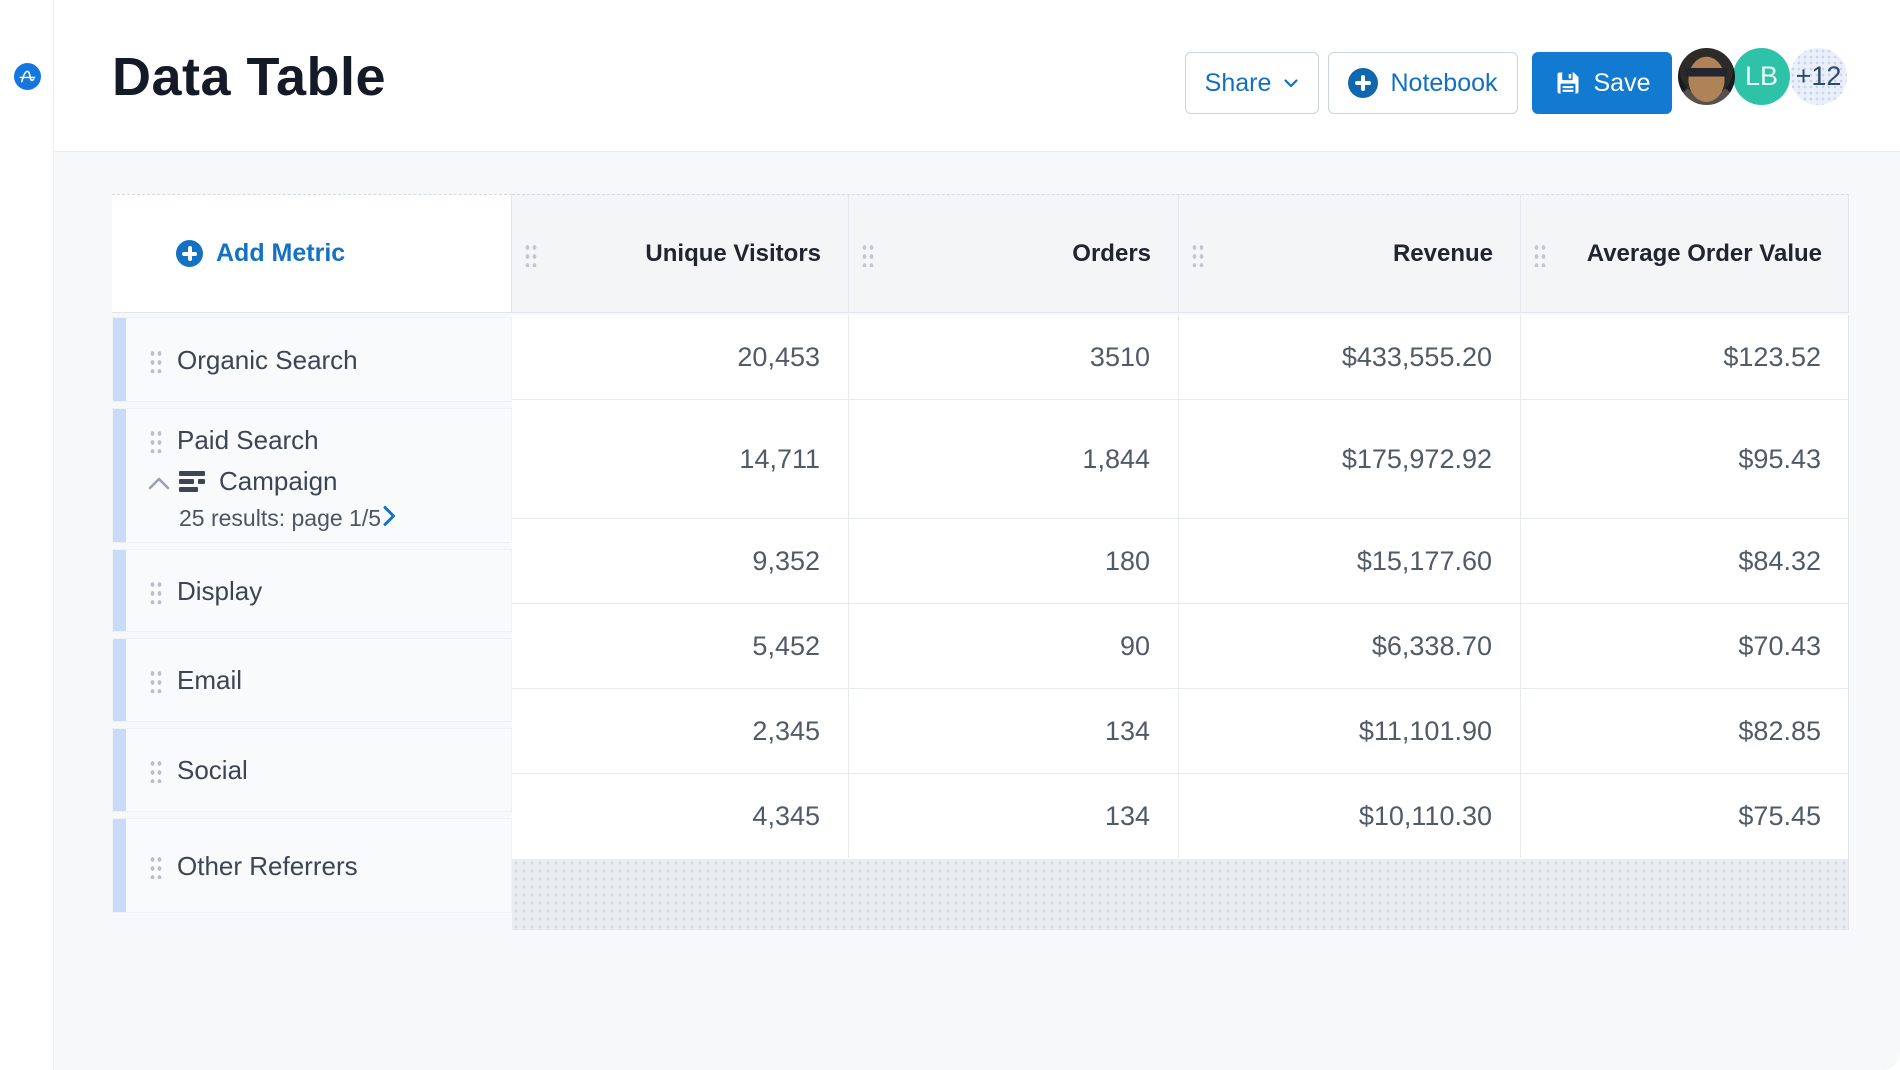 This screenshot has height=1070, width=1900. I want to click on save-button-label: Save, so click(1622, 82).